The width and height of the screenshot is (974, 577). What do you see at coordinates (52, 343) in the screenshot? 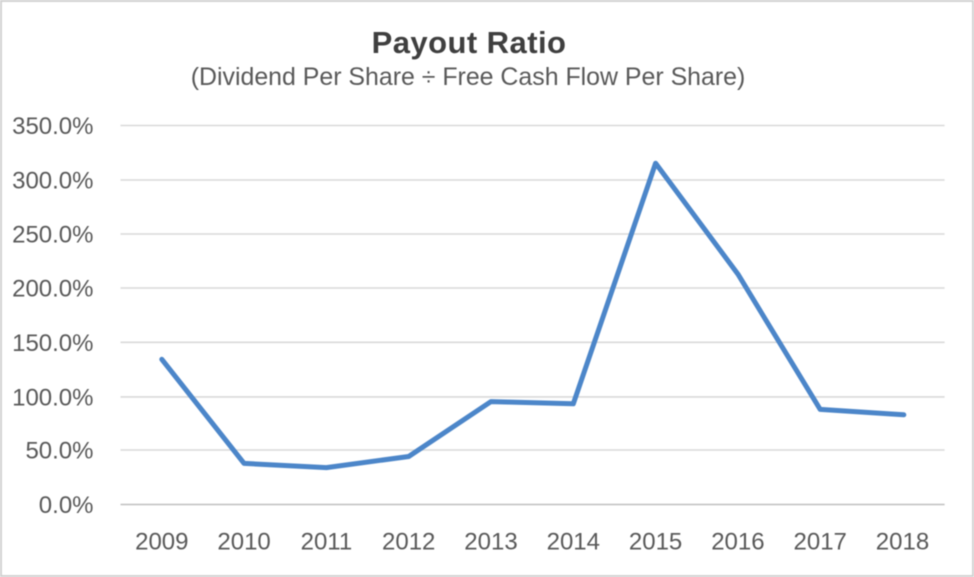
I see `svg-text: 150.0%` at bounding box center [52, 343].